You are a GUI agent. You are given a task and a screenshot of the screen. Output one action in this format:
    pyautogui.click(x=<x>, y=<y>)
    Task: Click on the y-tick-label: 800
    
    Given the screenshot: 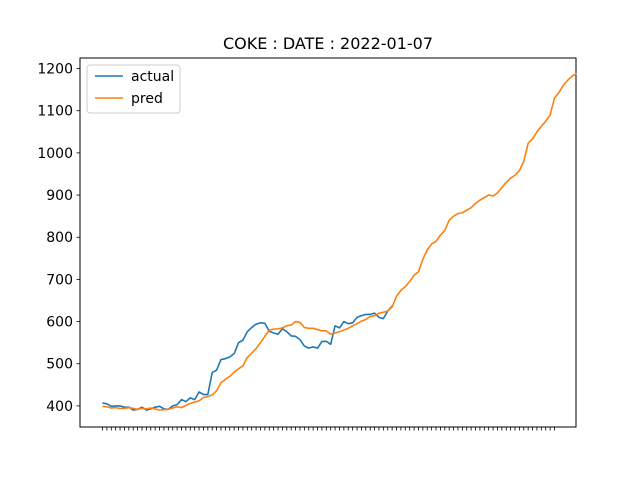 What is the action you would take?
    pyautogui.click(x=59, y=238)
    